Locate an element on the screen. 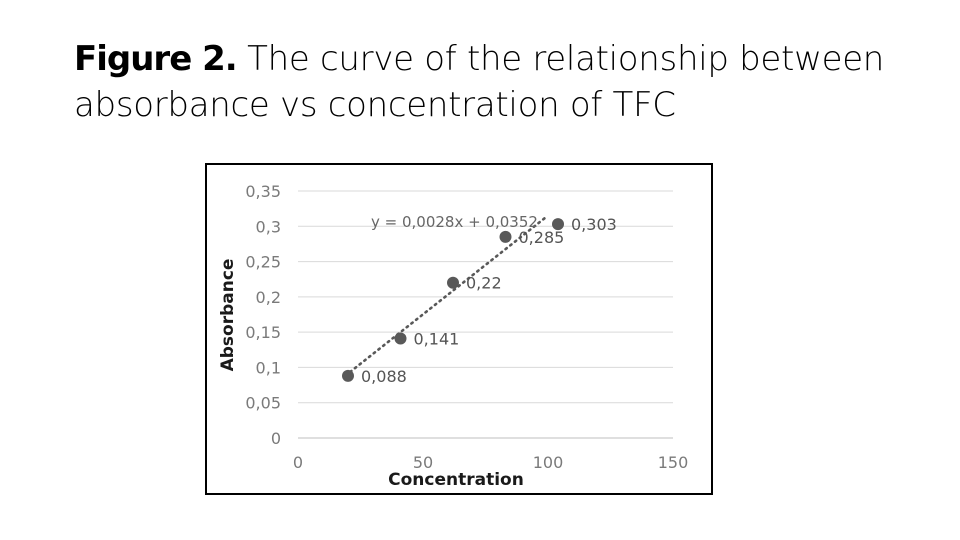  y-tick-label: 0,05 is located at coordinates (263, 403).